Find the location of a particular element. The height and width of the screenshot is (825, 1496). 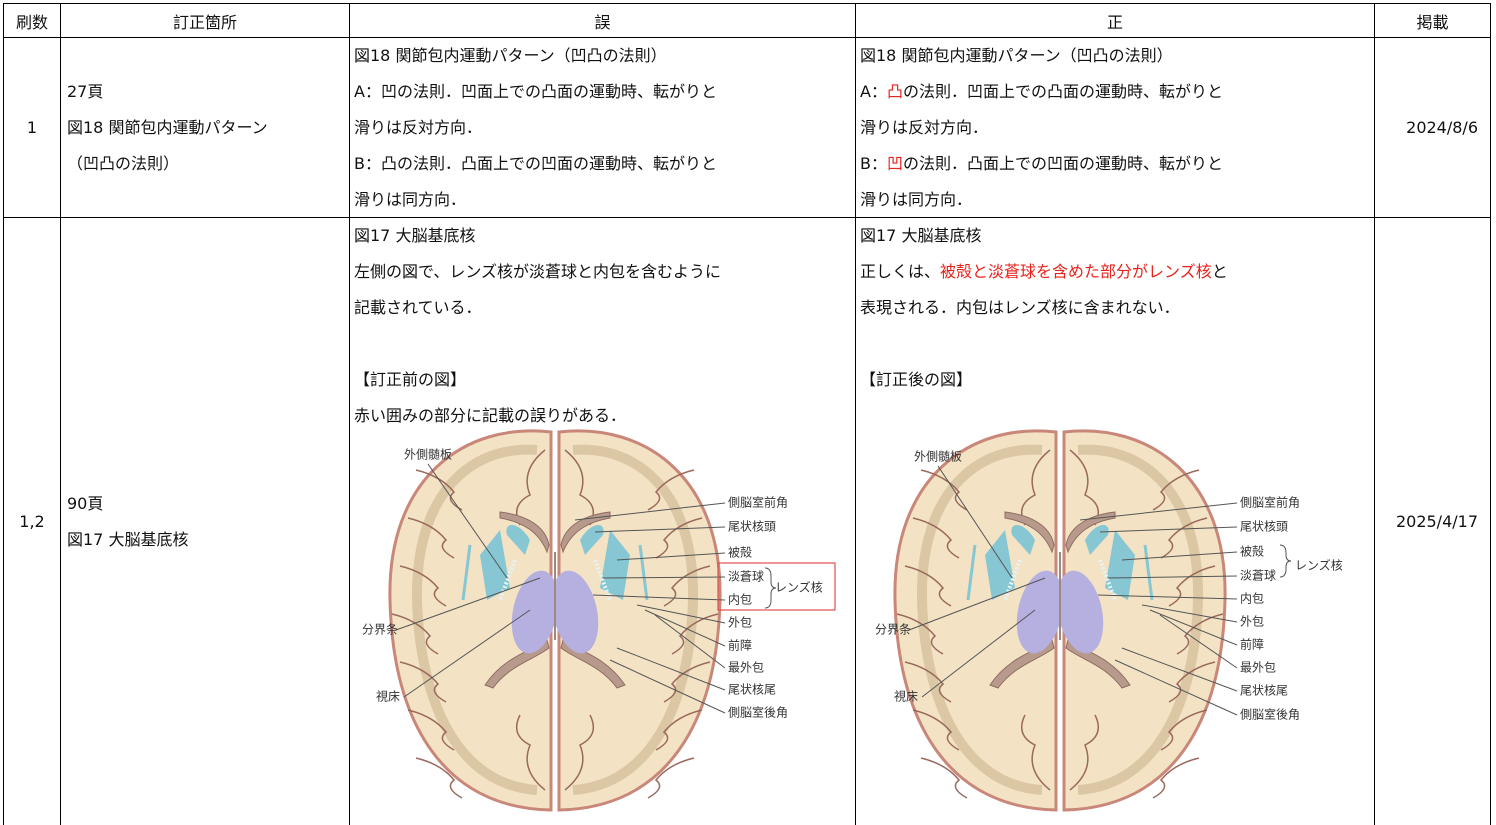

text-line: 左側の図で、レンズ核が淡蒼球と内包を含むように is located at coordinates (538, 271).